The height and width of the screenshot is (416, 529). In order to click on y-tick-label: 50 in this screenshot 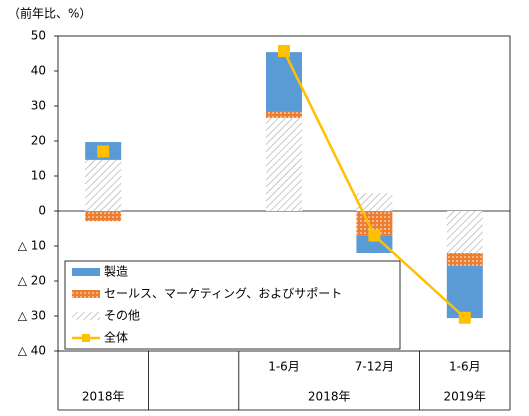, I will do `click(38, 36)`.